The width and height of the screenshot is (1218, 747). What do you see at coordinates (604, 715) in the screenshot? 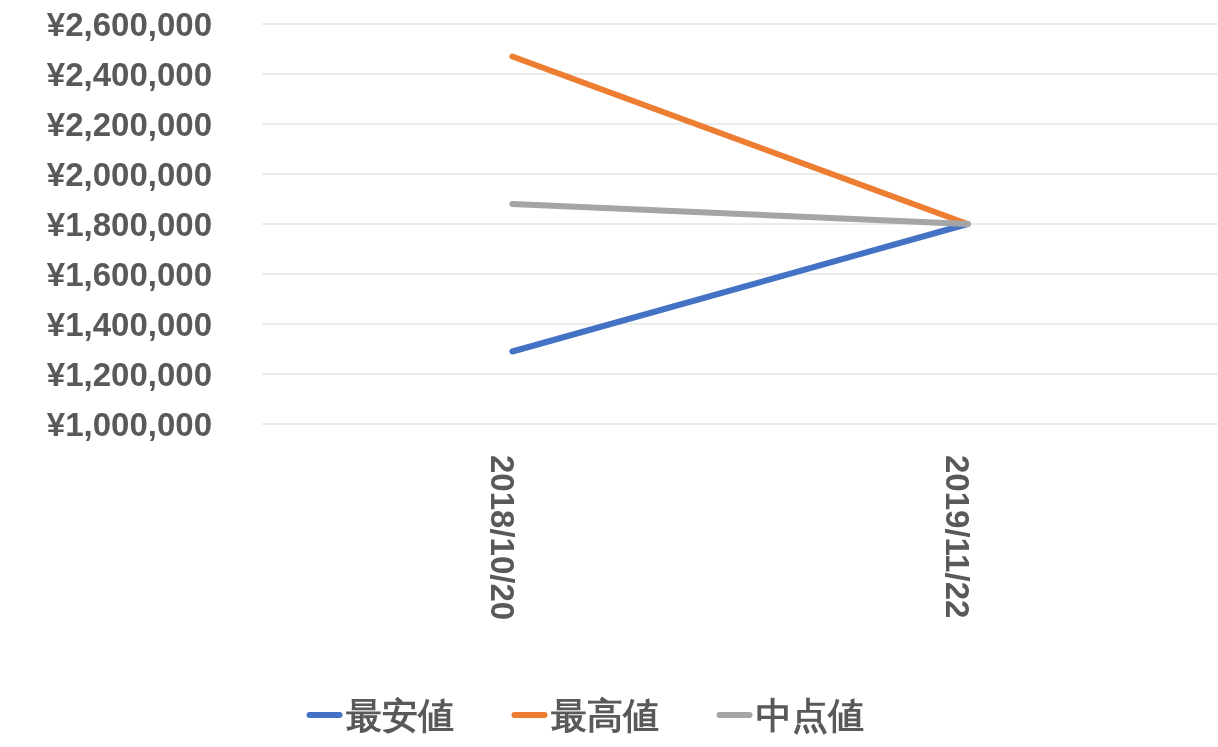
I see `legend-label: 最高値` at bounding box center [604, 715].